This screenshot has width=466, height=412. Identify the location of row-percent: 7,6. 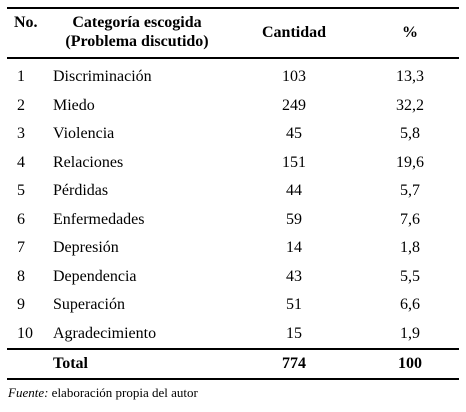
(410, 219).